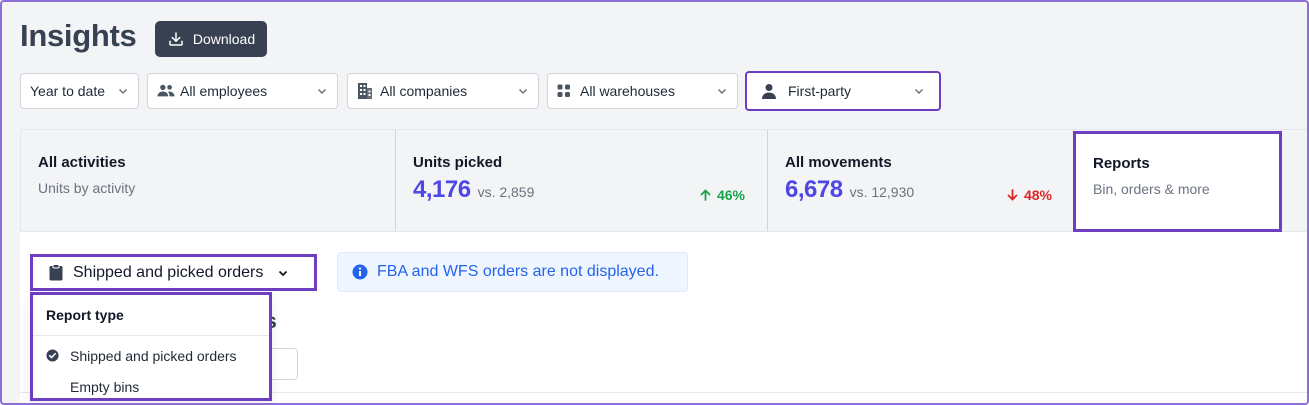 The width and height of the screenshot is (1309, 405). I want to click on movements-delta: 48%, so click(1029, 195).